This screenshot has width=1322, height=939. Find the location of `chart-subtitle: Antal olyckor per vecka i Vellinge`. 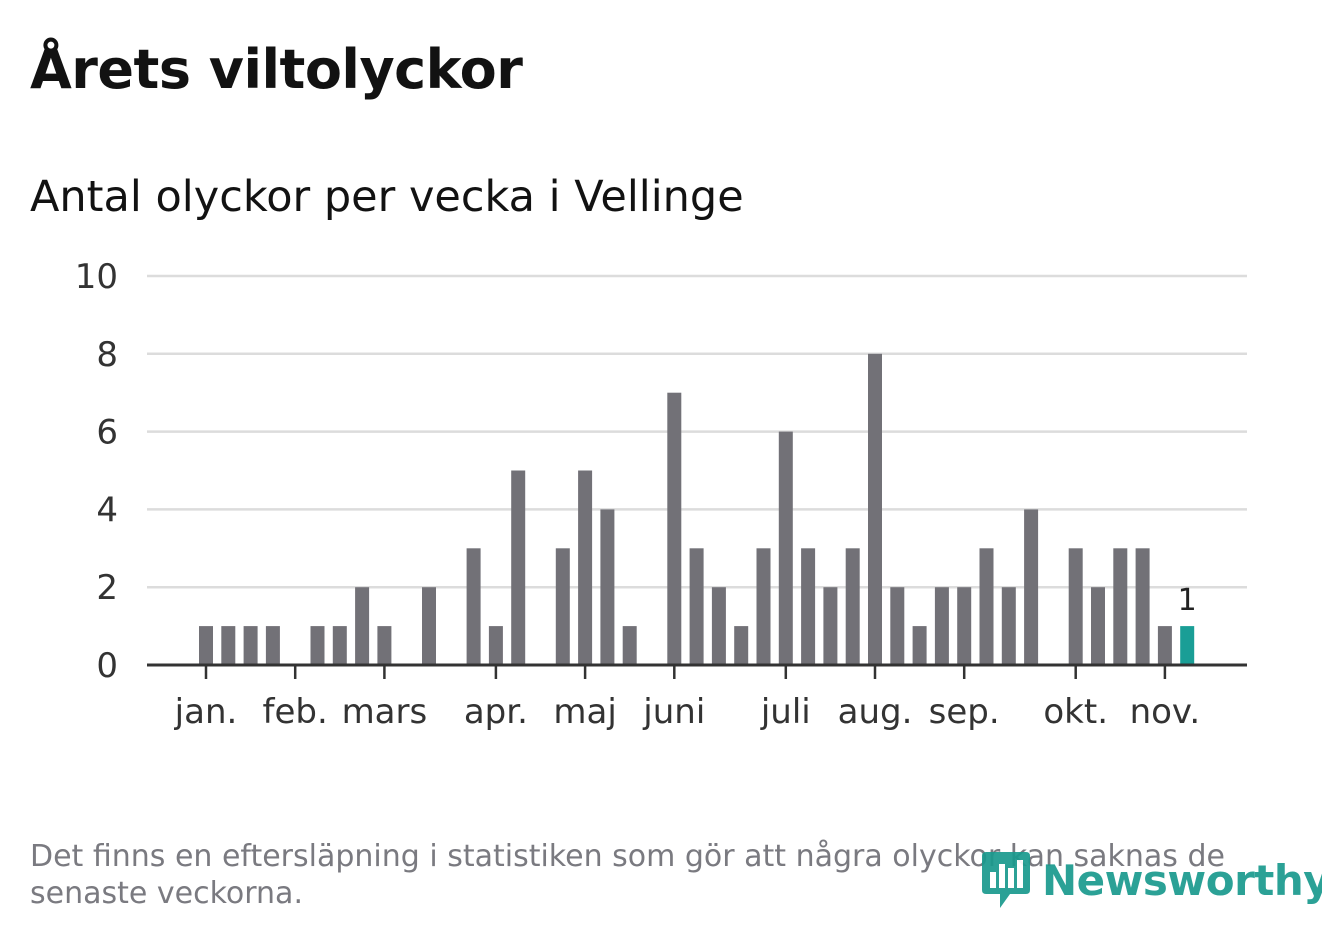

chart-subtitle: Antal olyckor per vecka i Vellinge is located at coordinates (387, 197).